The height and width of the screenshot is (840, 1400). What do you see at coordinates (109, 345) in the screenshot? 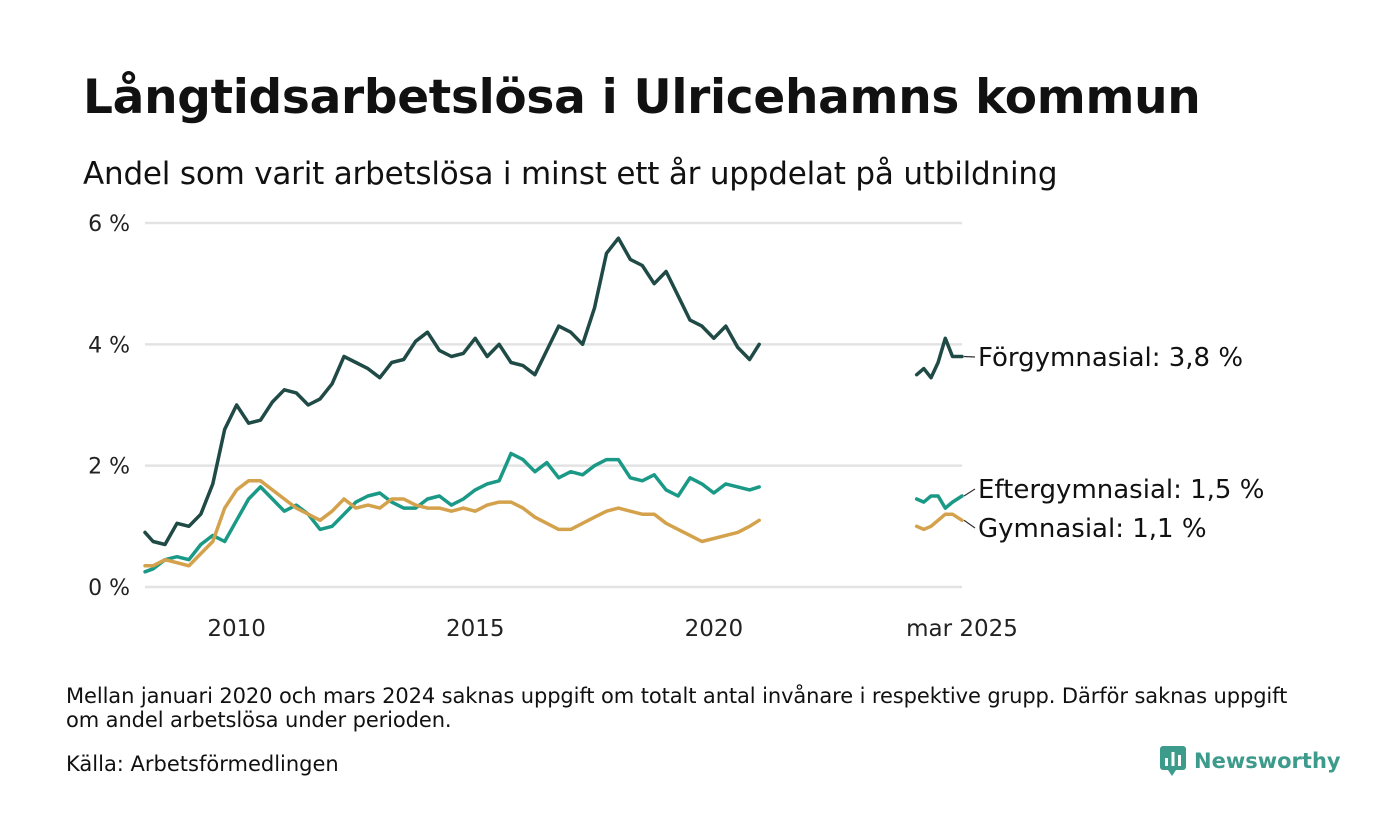
I see `y-tick-label: 4 %` at bounding box center [109, 345].